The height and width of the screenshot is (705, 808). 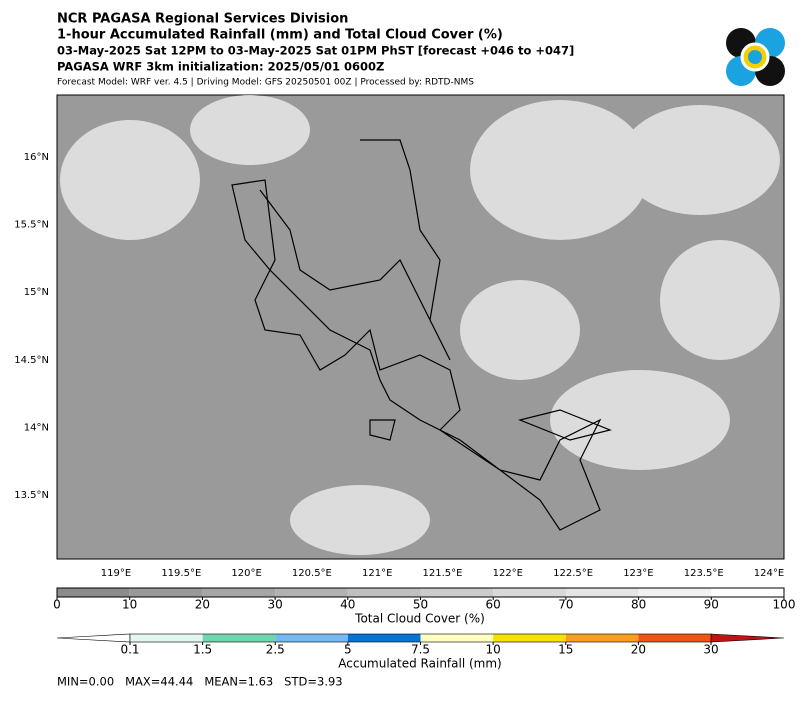 I want to click on tick-label: 0, so click(x=57, y=605).